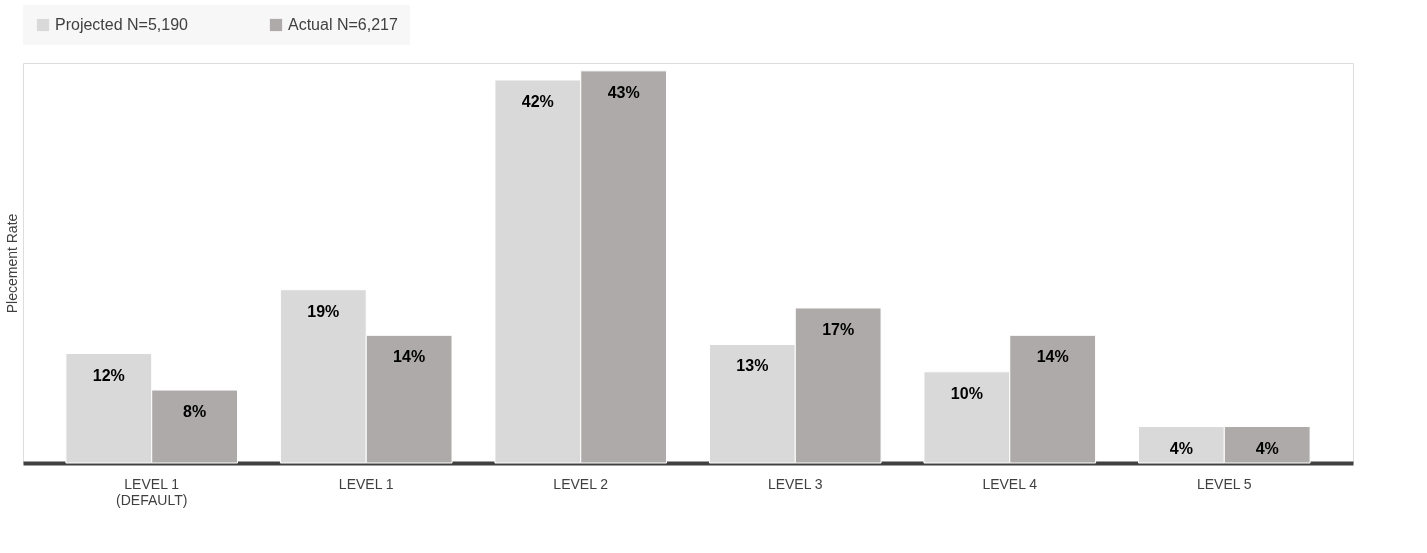  I want to click on data-label: 12%, so click(108, 375).